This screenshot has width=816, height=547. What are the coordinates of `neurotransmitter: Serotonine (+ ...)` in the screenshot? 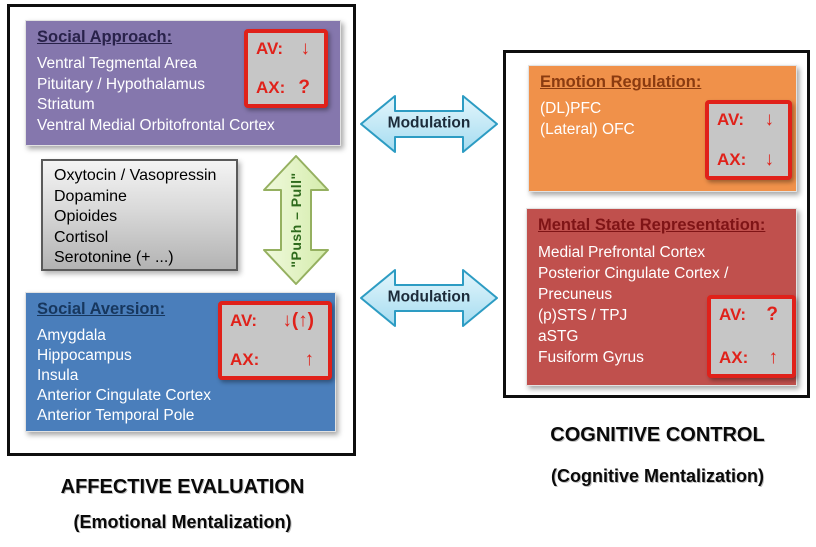 It's located at (114, 257).